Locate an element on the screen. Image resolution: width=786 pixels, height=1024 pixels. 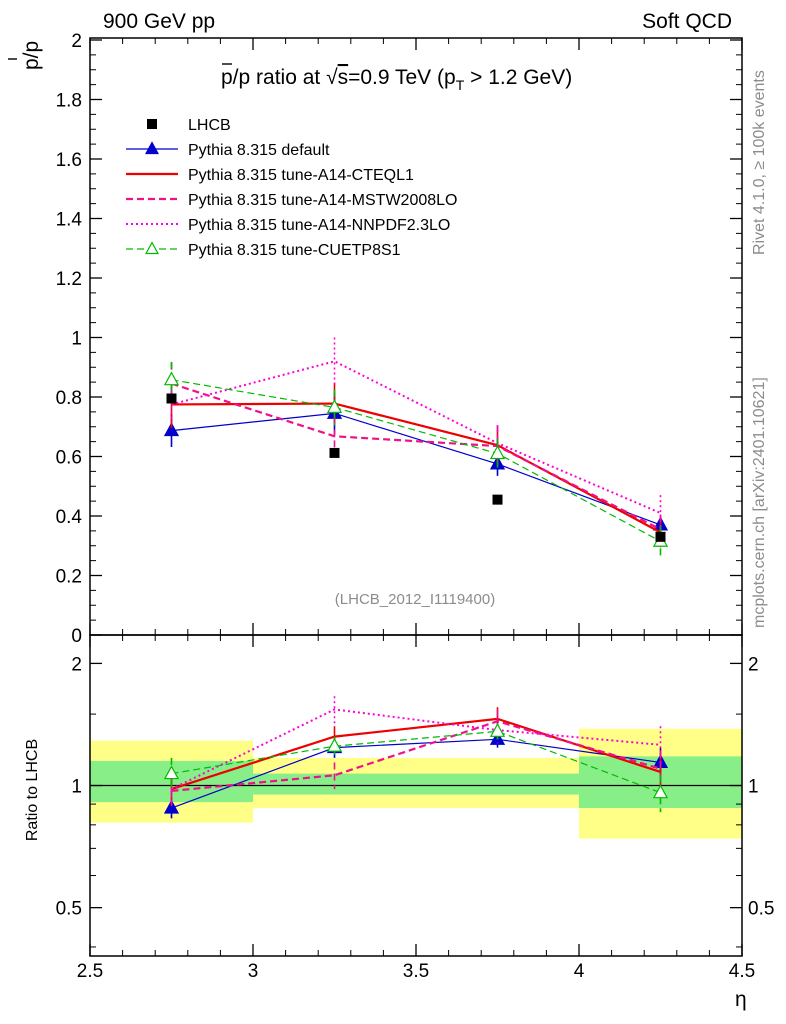
y-tick-label: 2 is located at coordinates (76, 41).